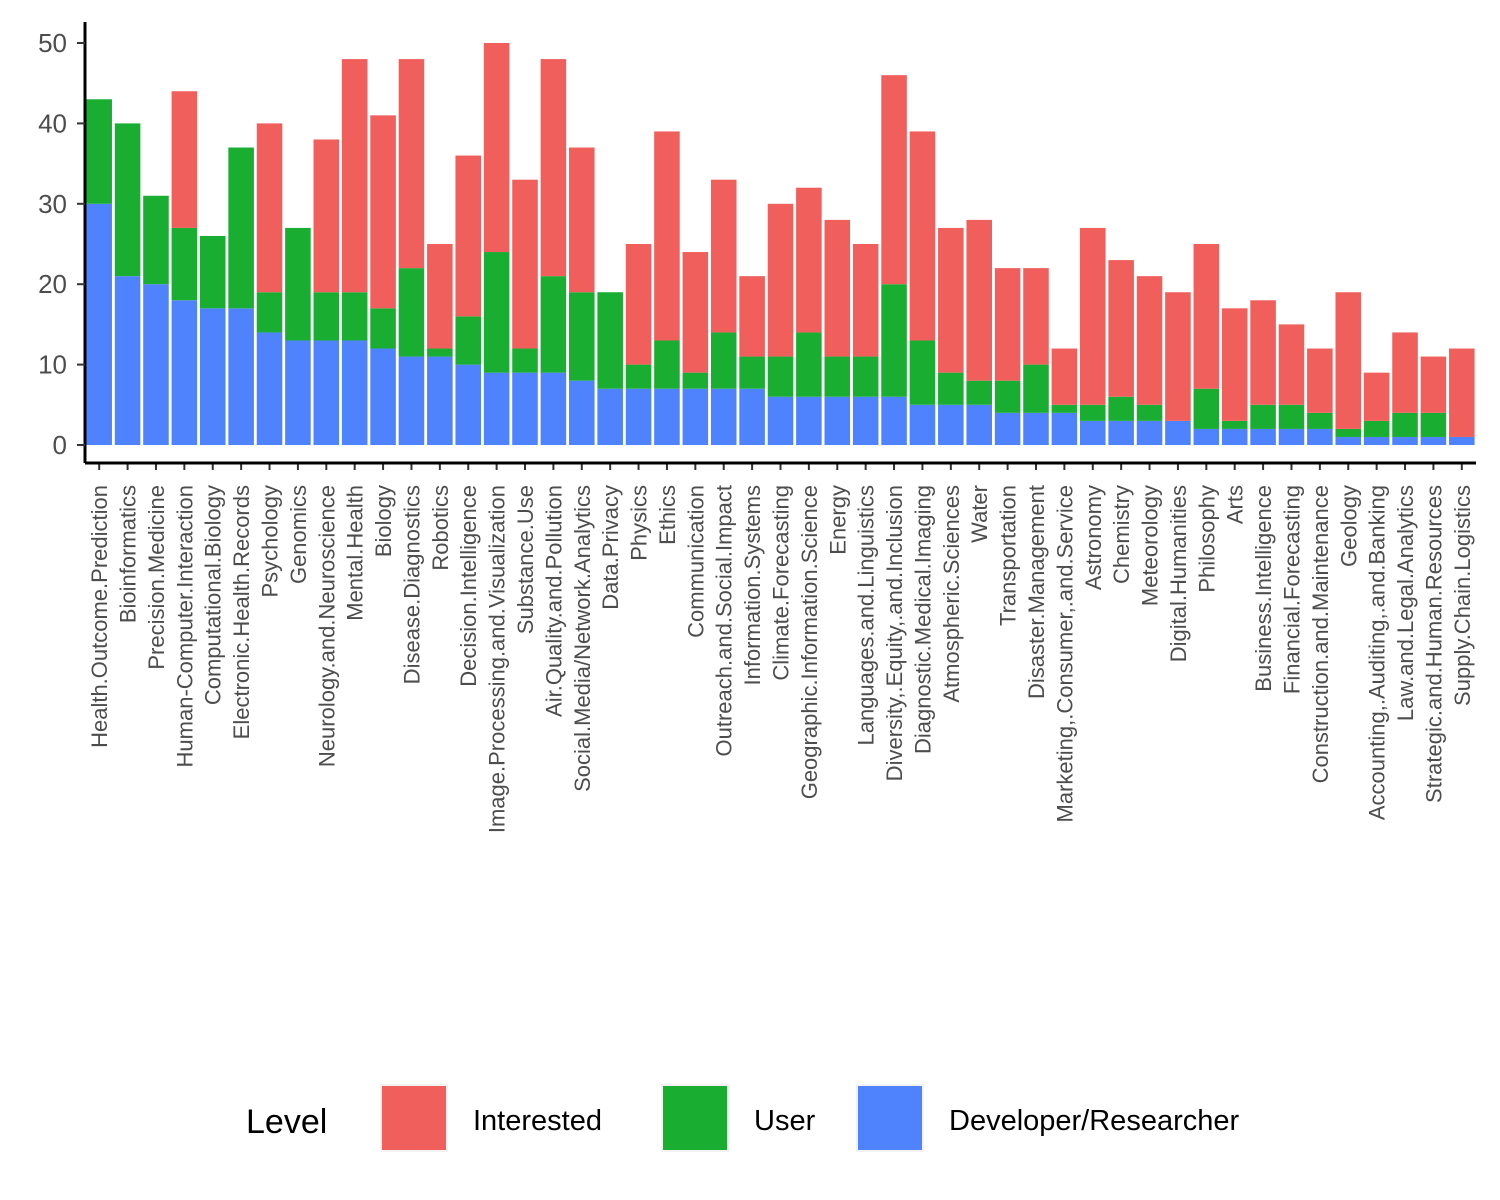 This screenshot has height=1200, width=1500. Describe the element at coordinates (780, 280) in the screenshot. I see `bar-climate-forecasting-interested` at that location.